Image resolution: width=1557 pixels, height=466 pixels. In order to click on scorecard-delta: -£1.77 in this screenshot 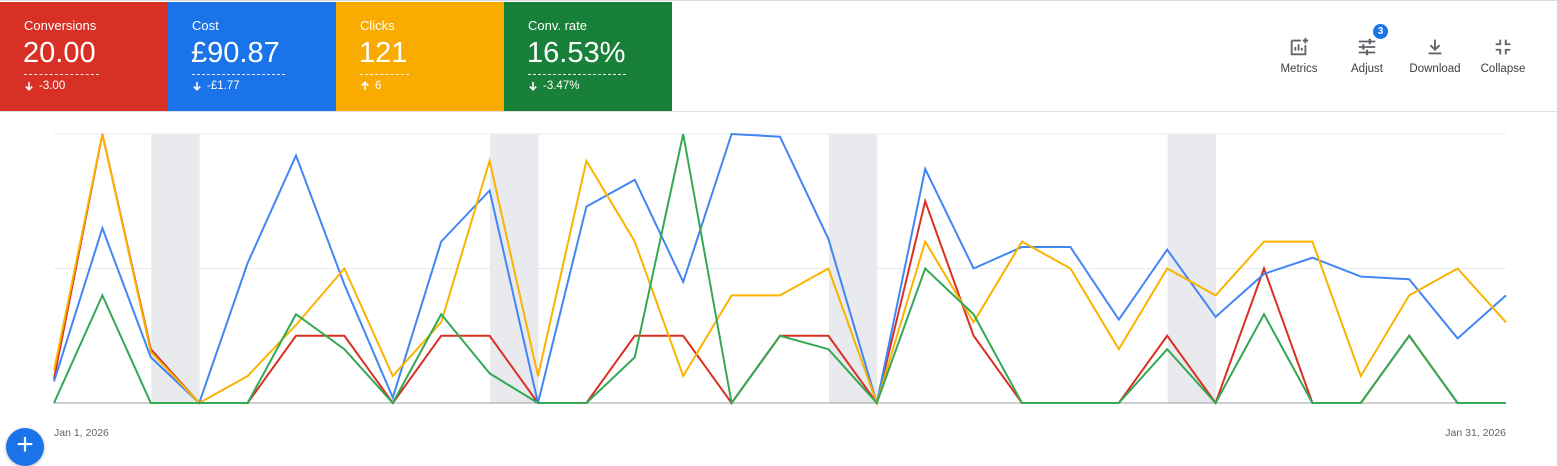, I will do `click(216, 86)`.